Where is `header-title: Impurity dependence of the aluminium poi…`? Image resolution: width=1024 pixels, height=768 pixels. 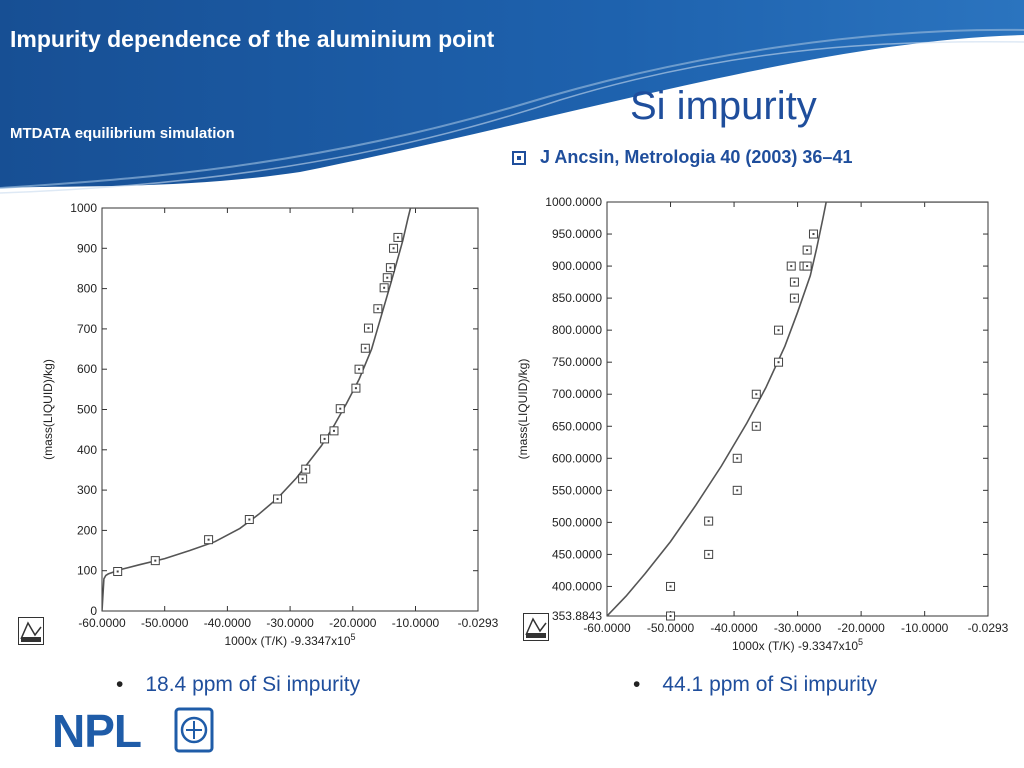 header-title: Impurity dependence of the aluminium poi… is located at coordinates (252, 39).